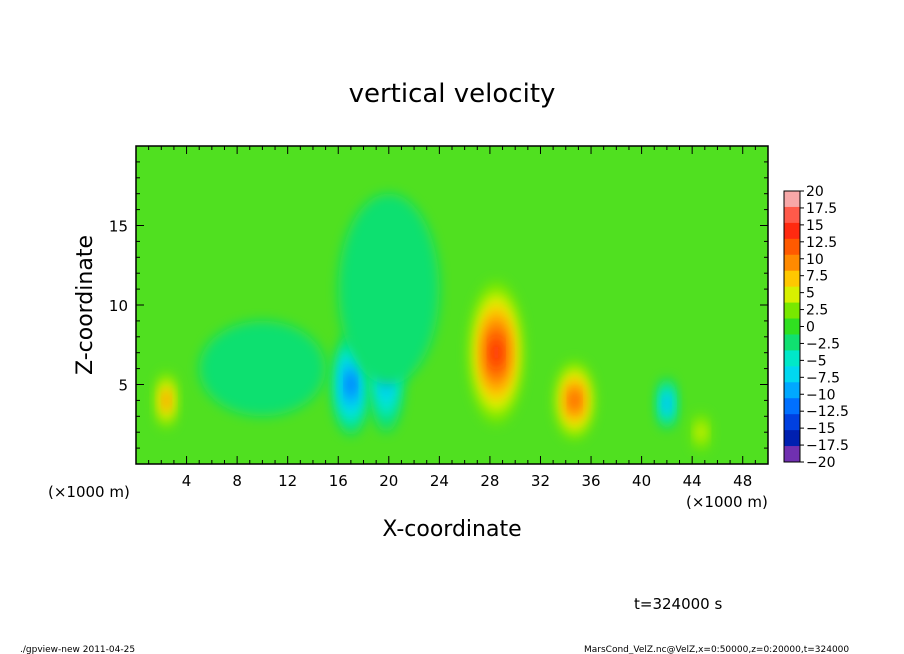 The image size is (904, 654). I want to click on colorbar-label: 7.5, so click(817, 277).